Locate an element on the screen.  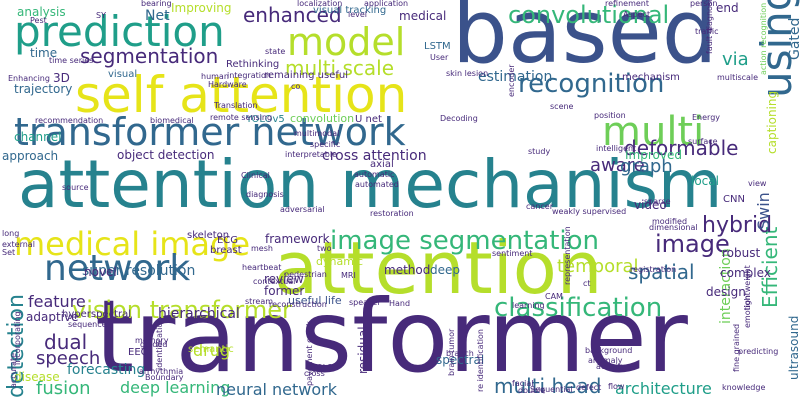
word-time: time is located at coordinates (44, 53).